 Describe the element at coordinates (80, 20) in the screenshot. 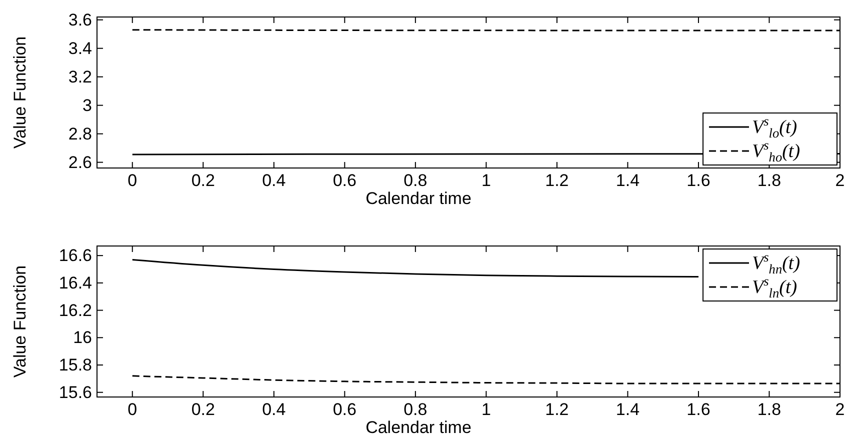

I see `y-tick-label: 3.6` at that location.